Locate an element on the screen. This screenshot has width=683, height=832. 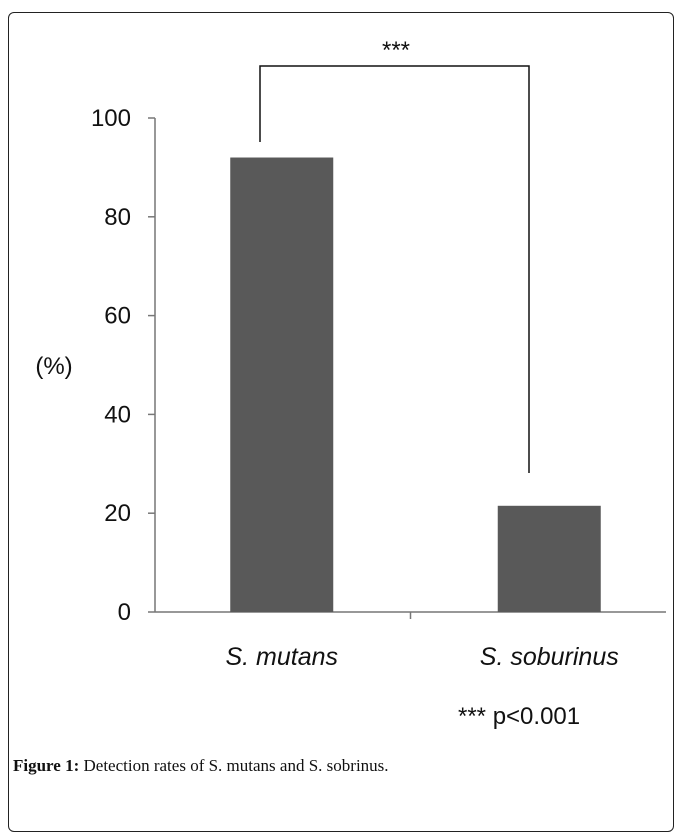
y-tick-label: 100 is located at coordinates (111, 118).